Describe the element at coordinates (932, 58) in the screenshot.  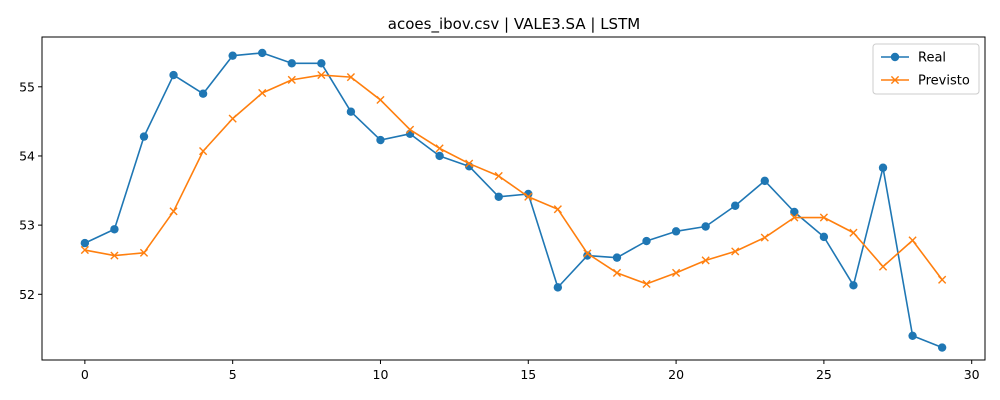
I see `legend-label-real: Real` at that location.